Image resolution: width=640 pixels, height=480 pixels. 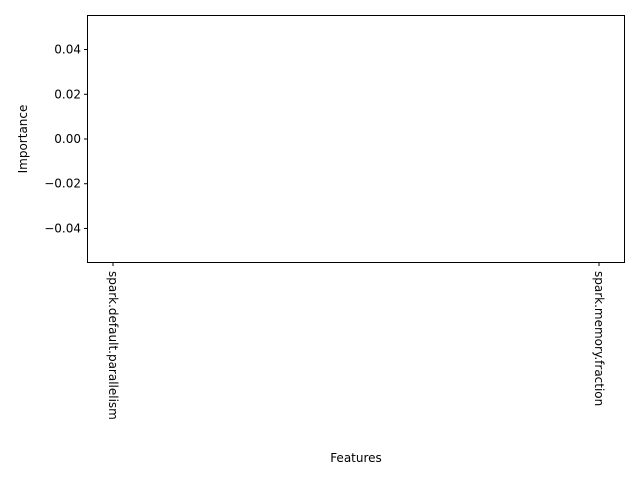 What do you see at coordinates (23, 139) in the screenshot?
I see `y-axis-label: Importance` at bounding box center [23, 139].